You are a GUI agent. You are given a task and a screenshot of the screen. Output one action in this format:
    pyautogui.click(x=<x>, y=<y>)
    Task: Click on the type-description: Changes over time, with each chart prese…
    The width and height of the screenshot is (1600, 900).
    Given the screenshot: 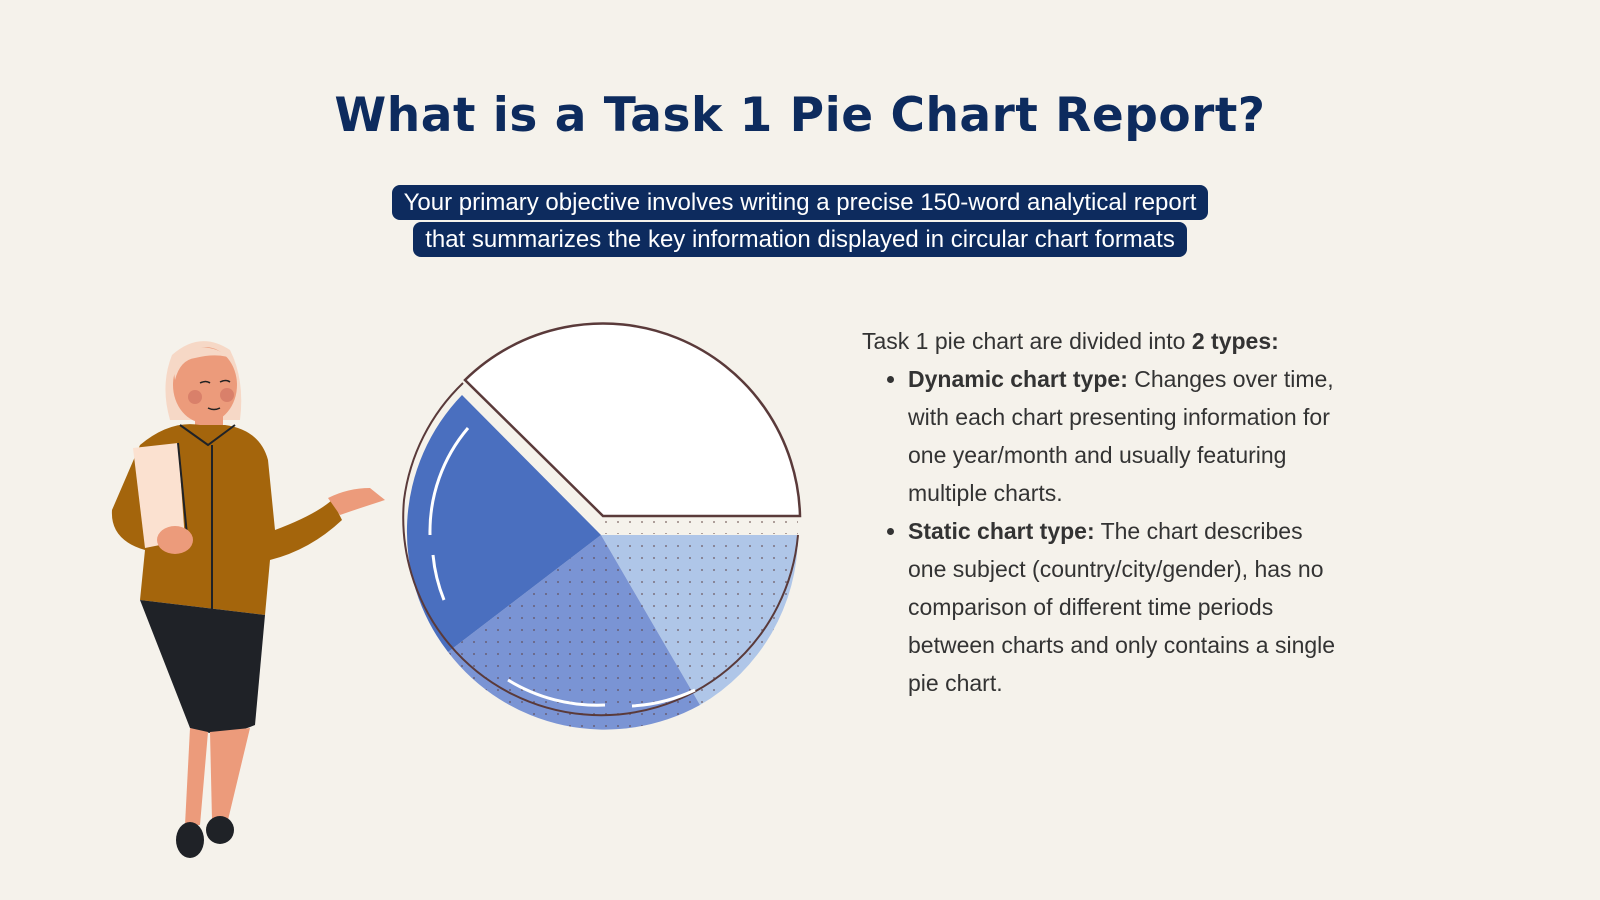 What is the action you would take?
    pyautogui.click(x=1121, y=436)
    